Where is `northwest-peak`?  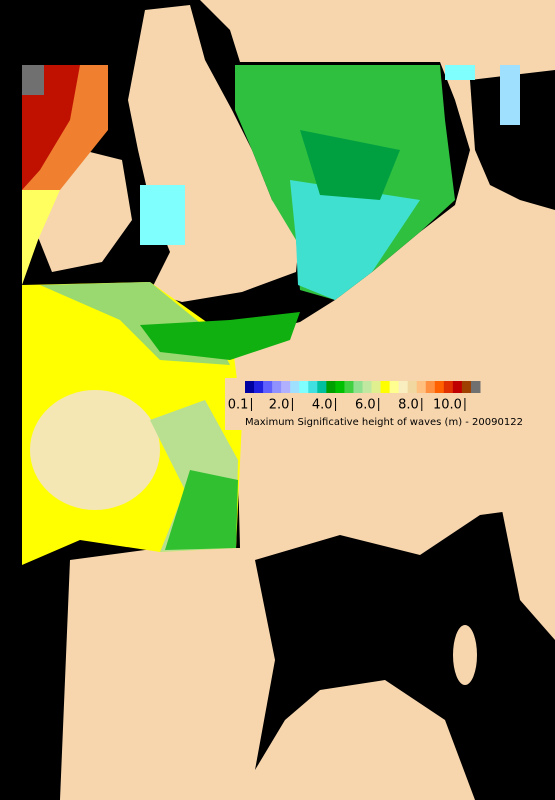 northwest-peak is located at coordinates (51, 127).